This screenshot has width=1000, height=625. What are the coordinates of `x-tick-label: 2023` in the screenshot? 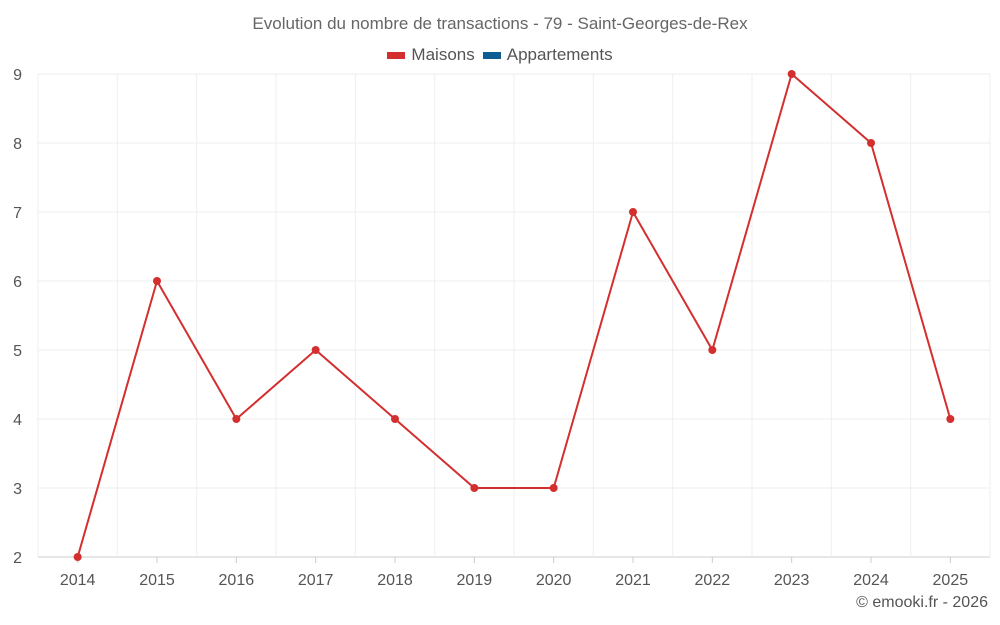 It's located at (792, 580).